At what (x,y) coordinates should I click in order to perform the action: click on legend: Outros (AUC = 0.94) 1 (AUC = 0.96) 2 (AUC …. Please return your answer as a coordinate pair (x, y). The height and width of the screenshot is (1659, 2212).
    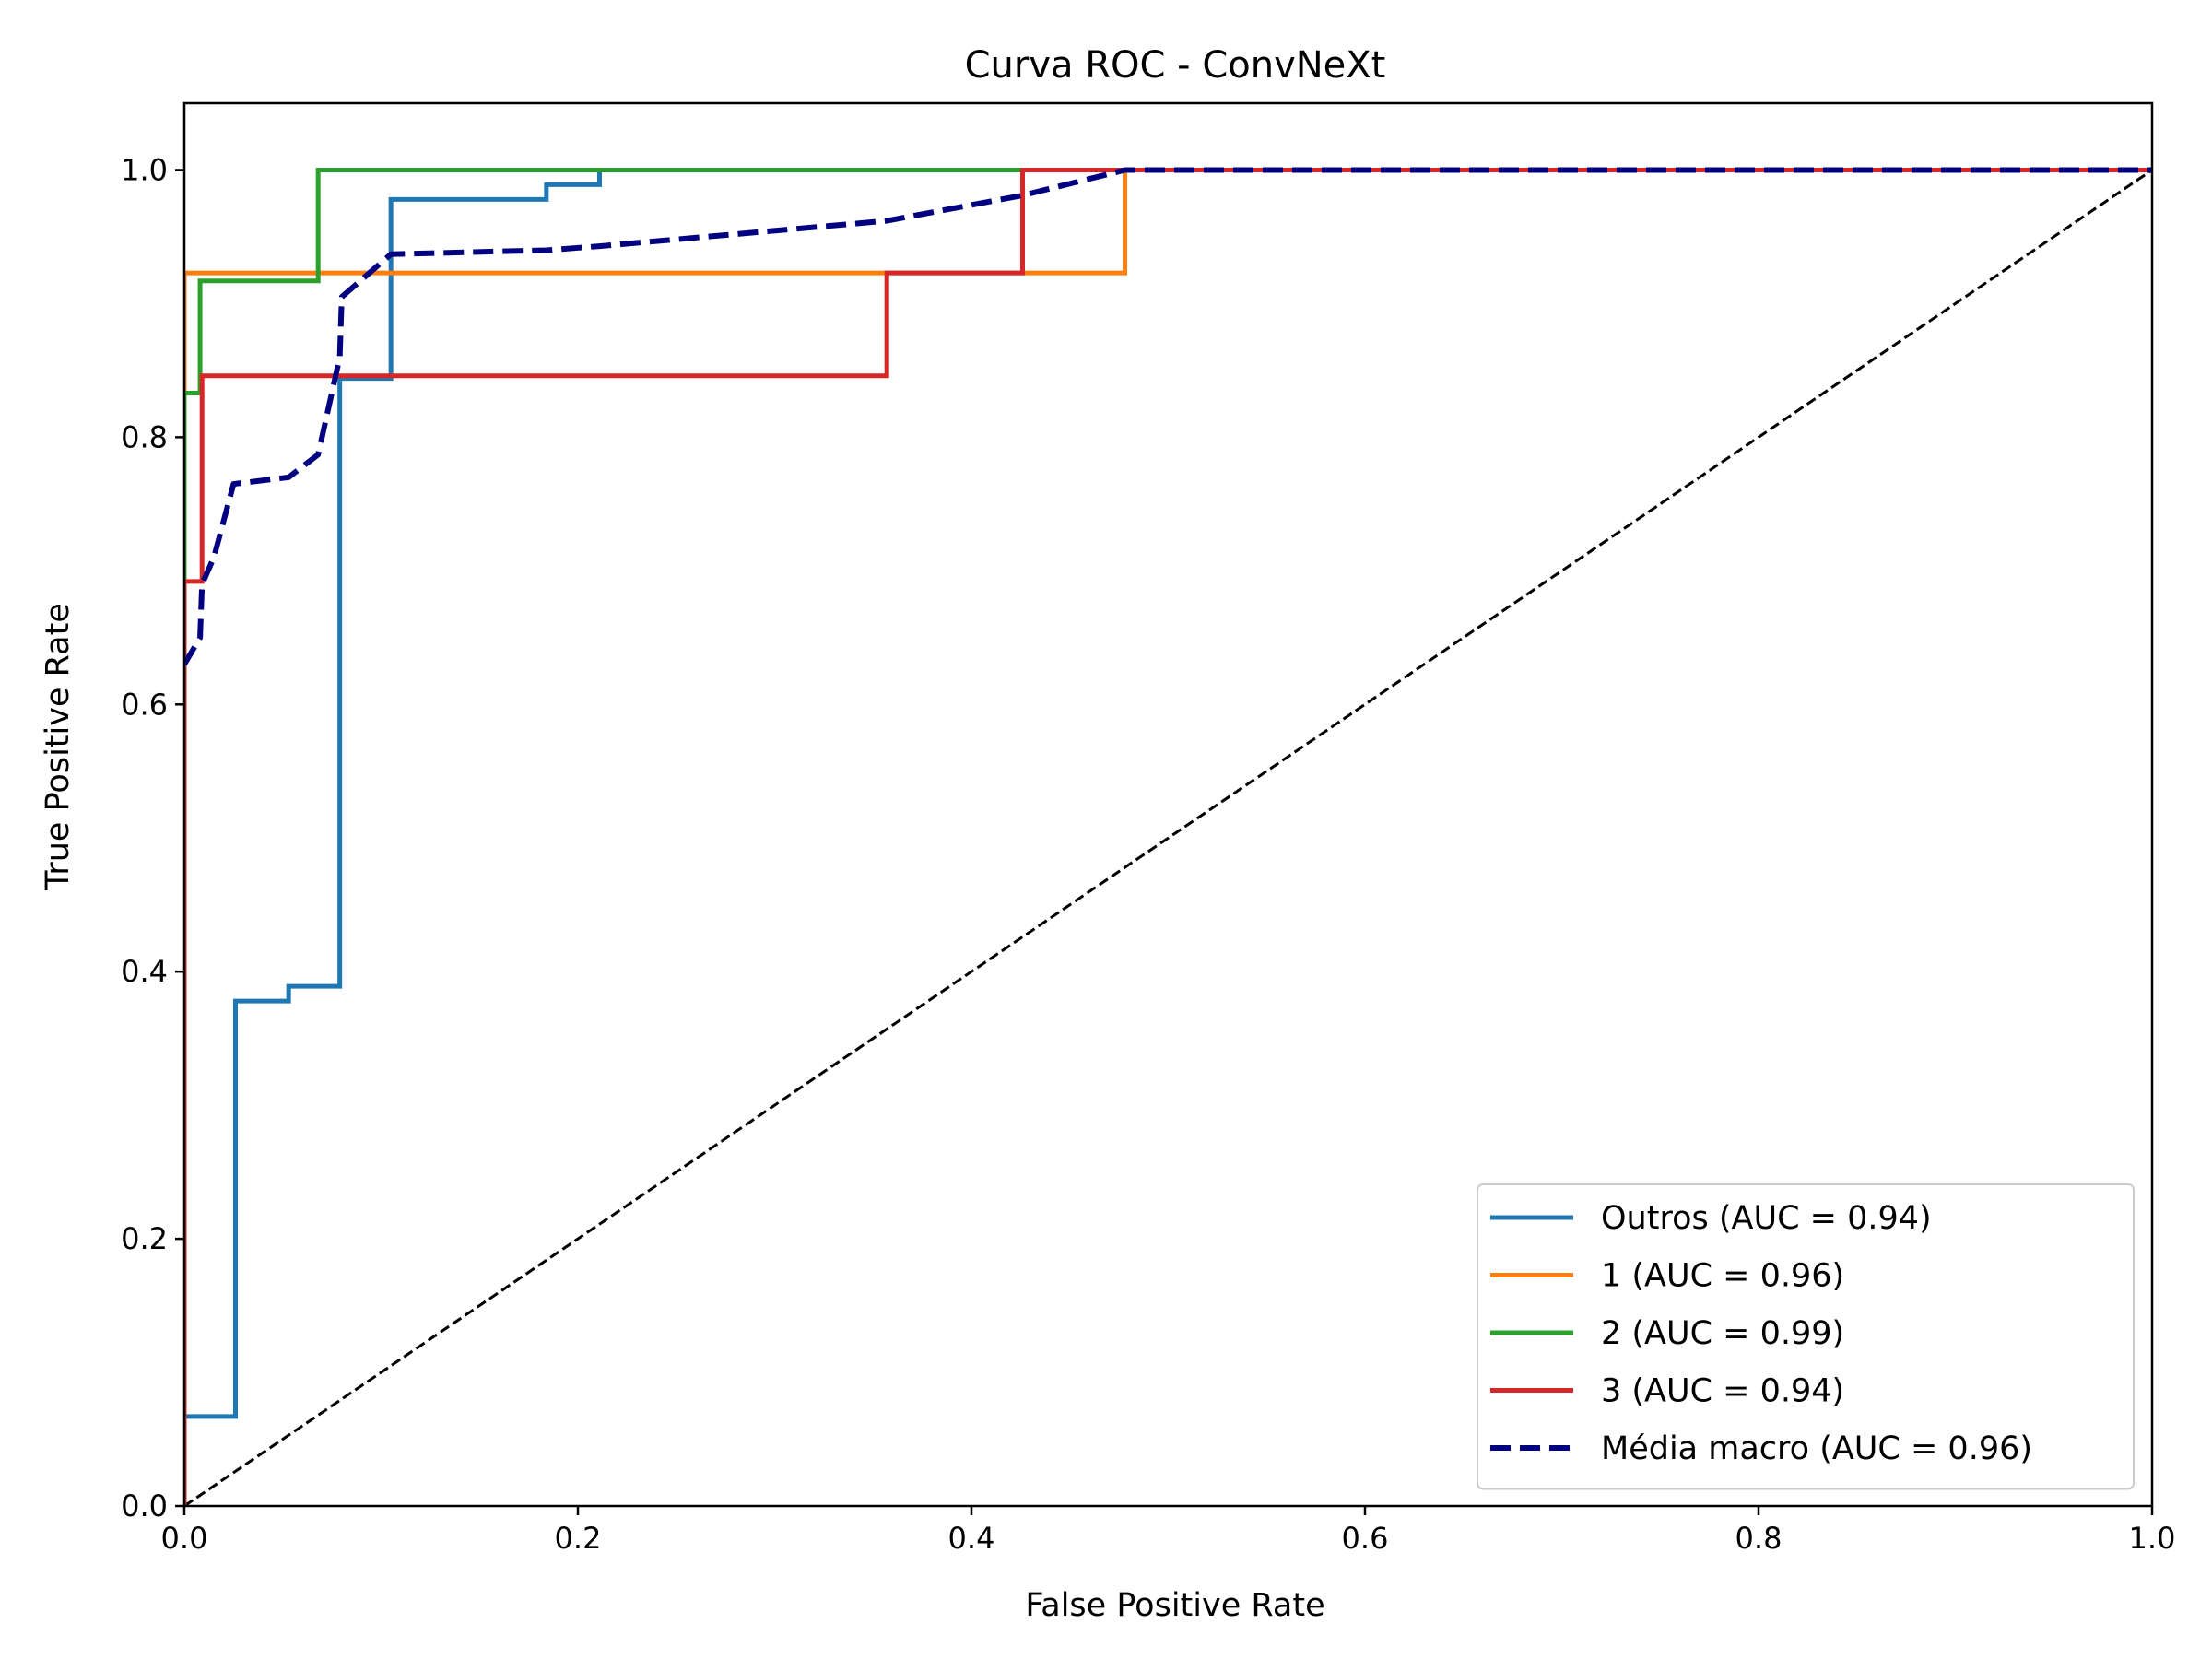
    Looking at the image, I should click on (1806, 1336).